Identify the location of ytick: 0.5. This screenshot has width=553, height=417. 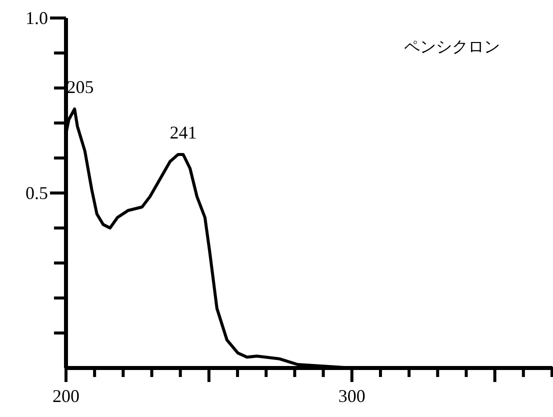
(37, 193).